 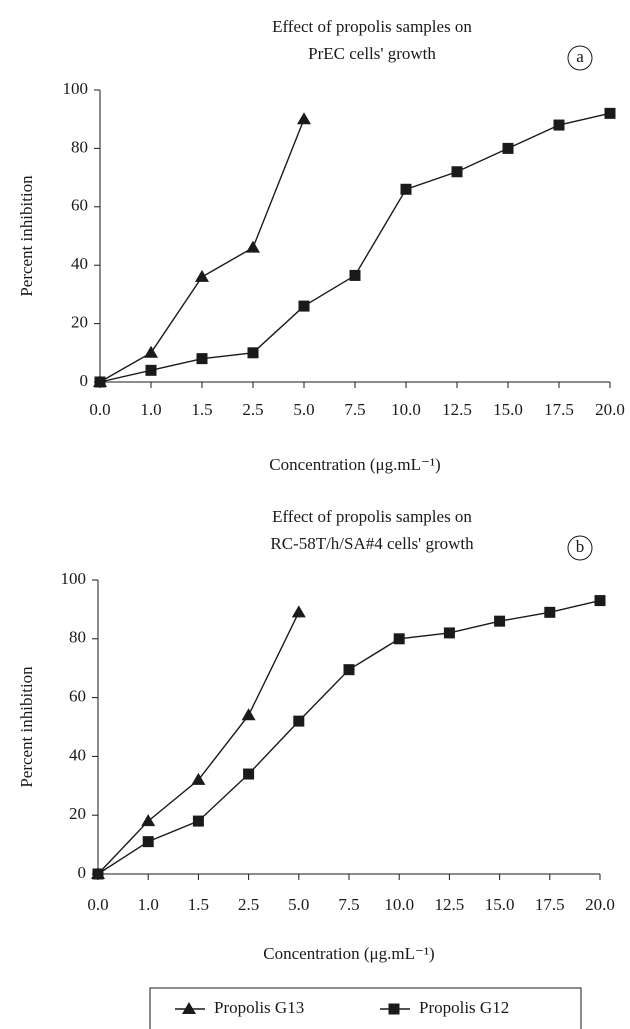 I want to click on panel-label: b, so click(x=580, y=546).